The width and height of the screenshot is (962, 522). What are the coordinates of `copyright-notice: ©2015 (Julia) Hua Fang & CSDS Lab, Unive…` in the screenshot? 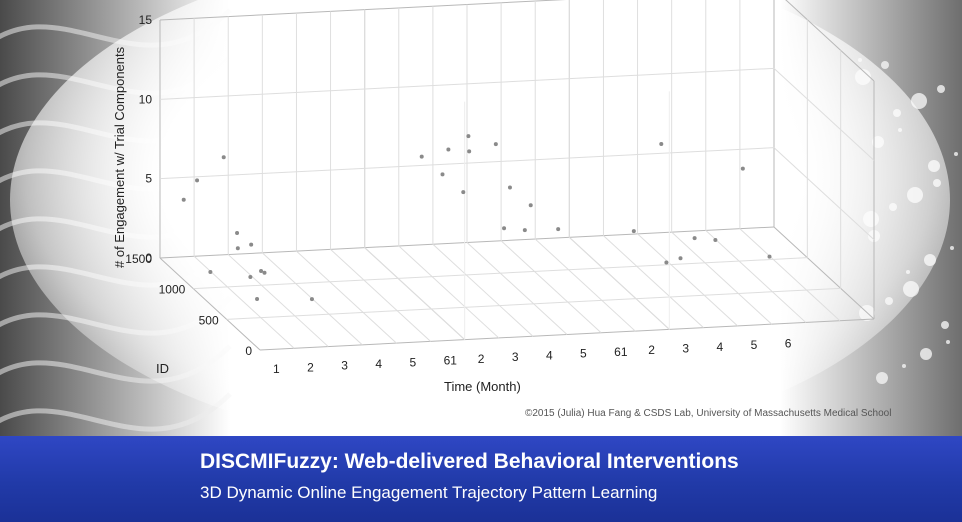 It's located at (708, 413).